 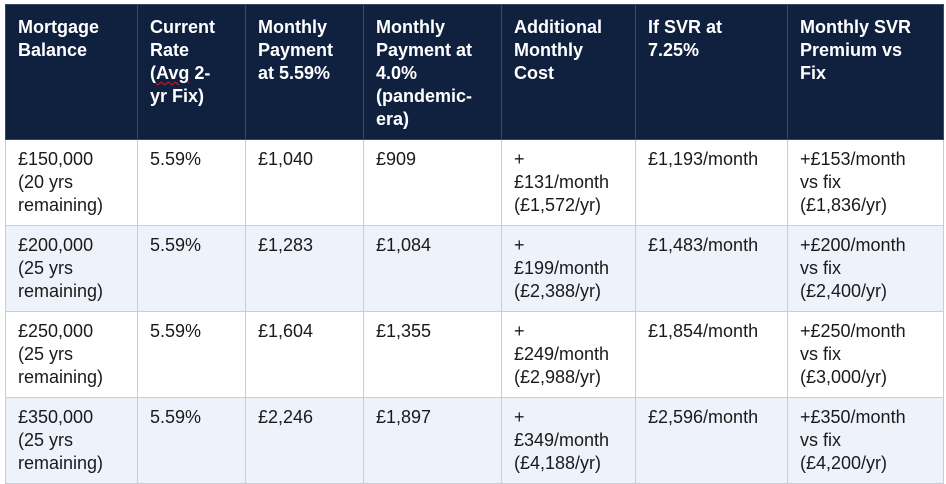 What do you see at coordinates (304, 182) in the screenshot?
I see `cell-monthly-payment-559: £1,040` at bounding box center [304, 182].